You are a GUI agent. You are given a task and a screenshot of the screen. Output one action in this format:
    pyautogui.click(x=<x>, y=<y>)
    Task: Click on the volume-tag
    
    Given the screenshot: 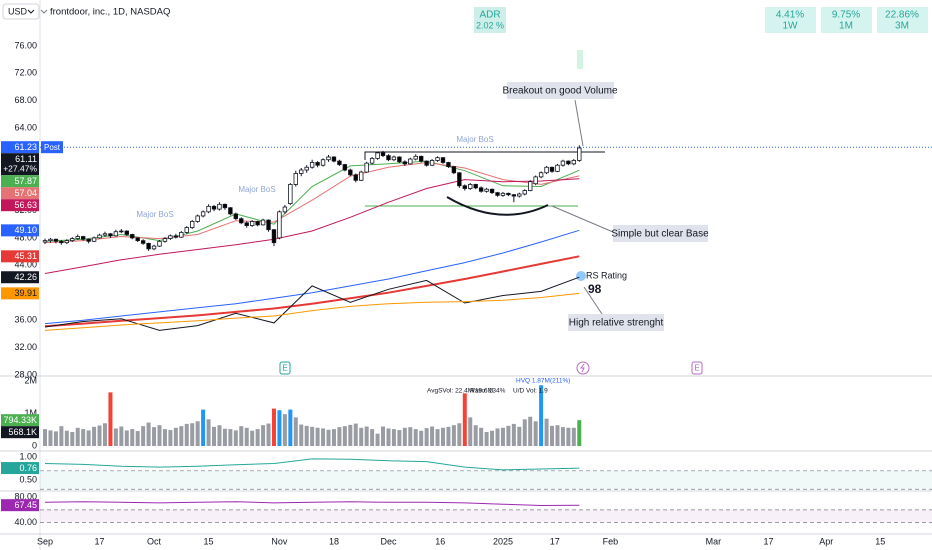 What is the action you would take?
    pyautogui.click(x=20, y=420)
    